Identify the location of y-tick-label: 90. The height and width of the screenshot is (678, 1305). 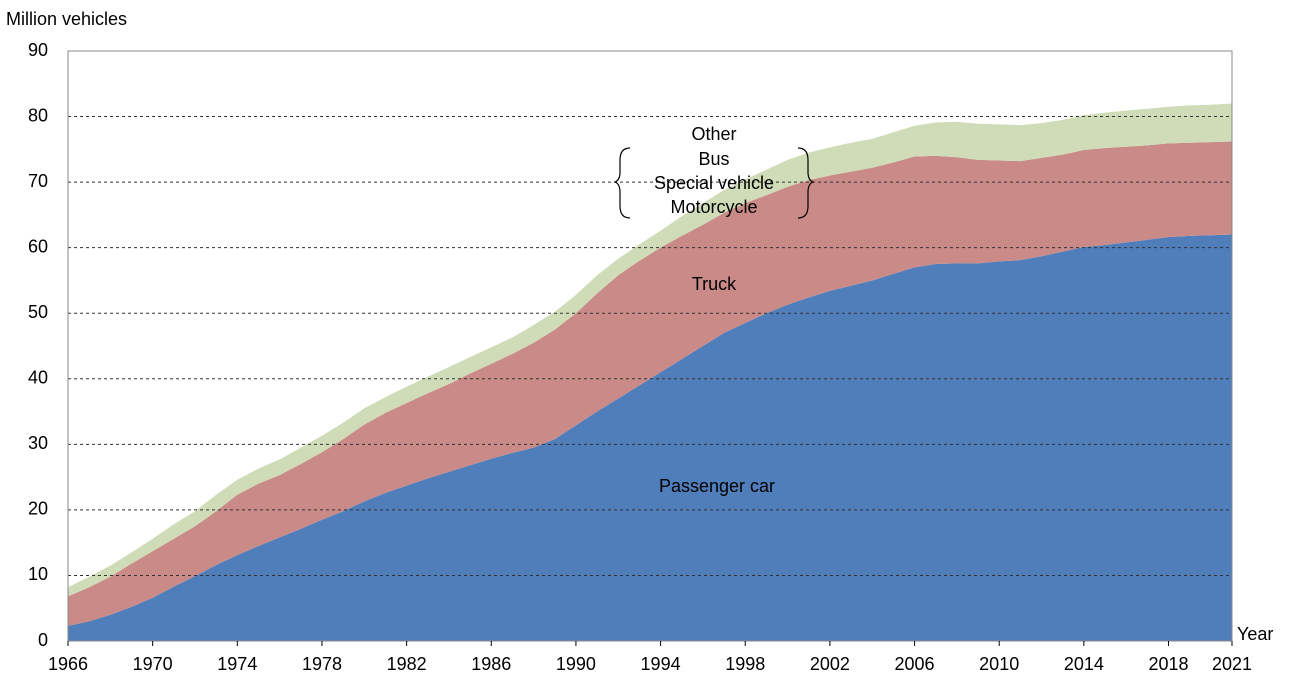
(38, 50).